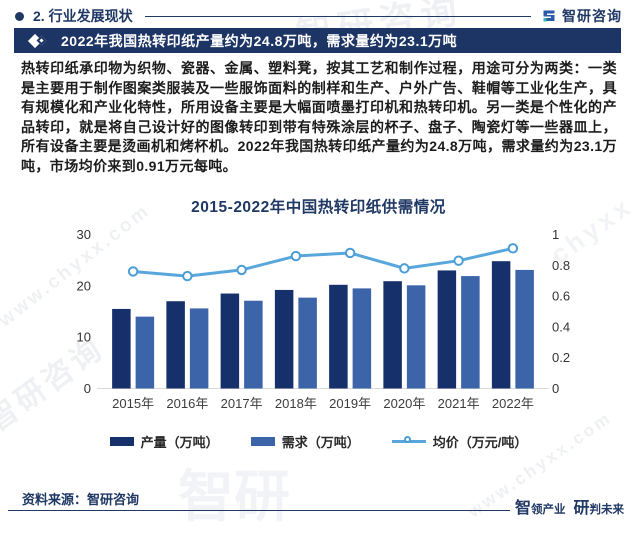  What do you see at coordinates (459, 403) in the screenshot?
I see `x-axis-label: 2021年` at bounding box center [459, 403].